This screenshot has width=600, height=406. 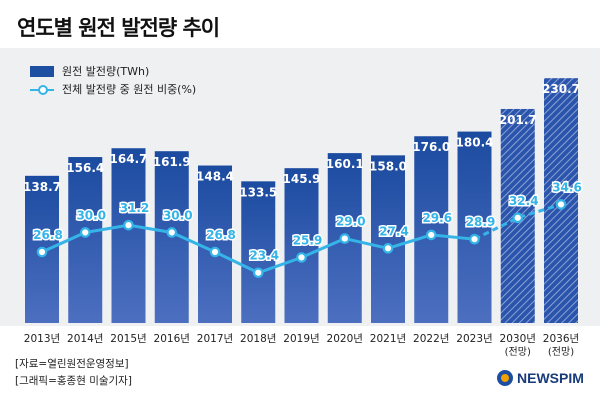 What do you see at coordinates (524, 201) in the screenshot?
I see `share-point-label: 32.4` at bounding box center [524, 201].